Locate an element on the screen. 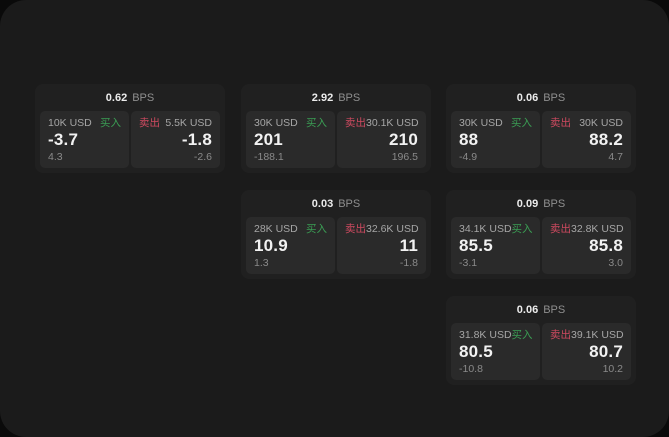 The height and width of the screenshot is (437, 669). sell-delta: -2.6 is located at coordinates (202, 157).